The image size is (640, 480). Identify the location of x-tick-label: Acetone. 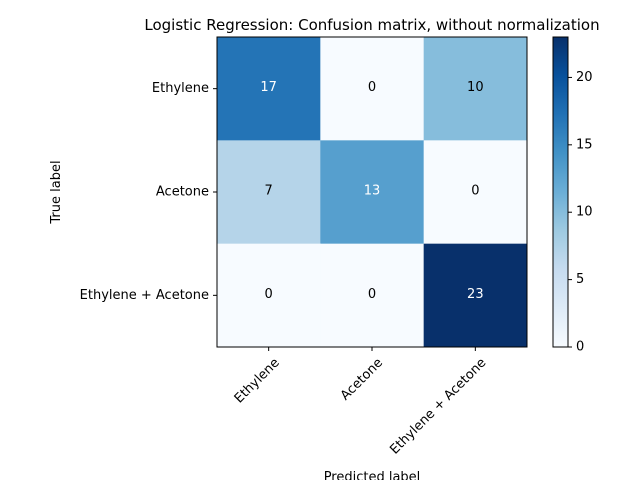
(362, 379).